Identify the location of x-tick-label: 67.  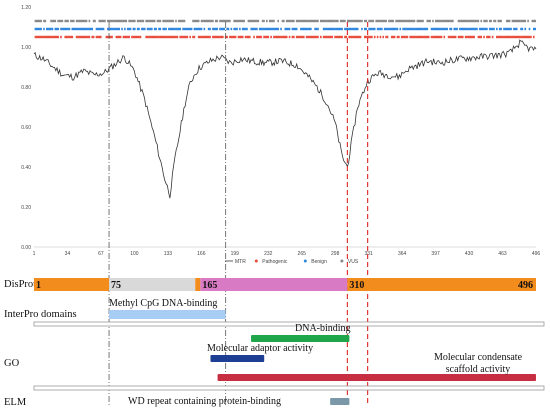
(101, 254).